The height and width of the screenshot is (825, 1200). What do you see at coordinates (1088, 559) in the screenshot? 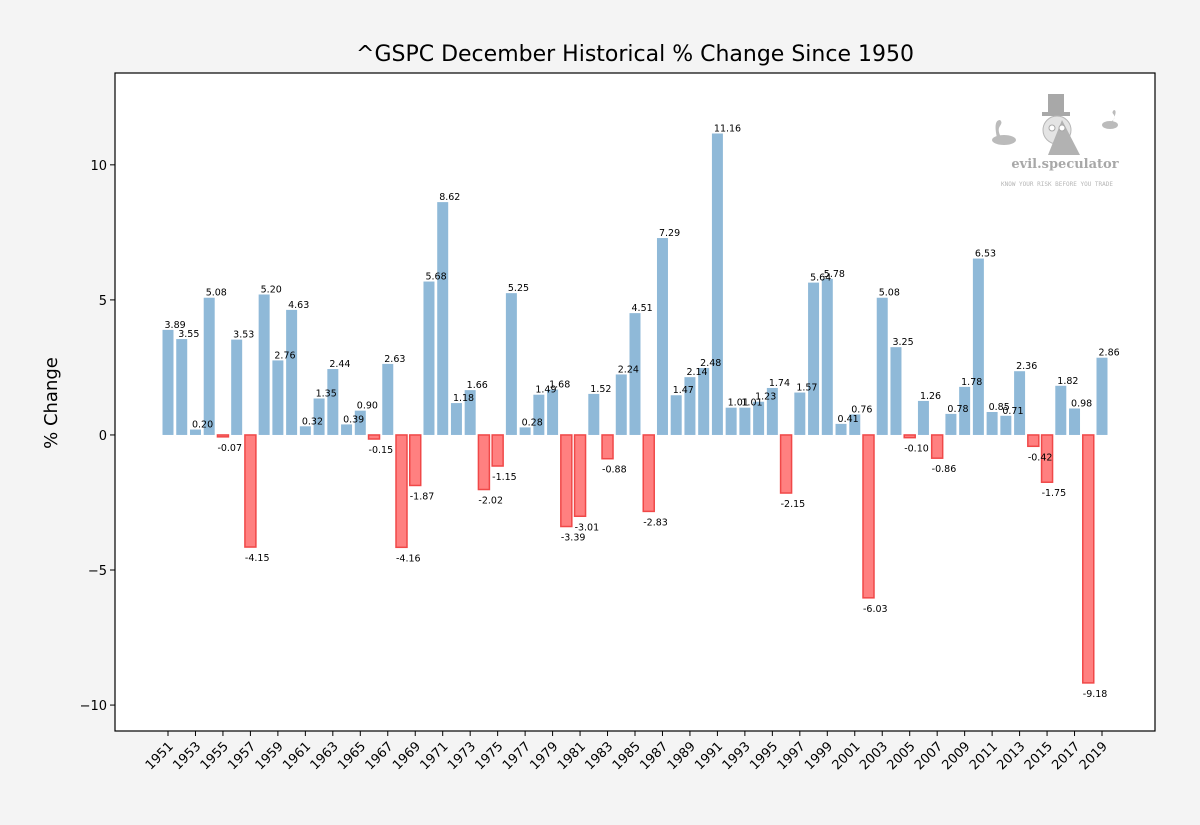
I see `bar-2018` at bounding box center [1088, 559].